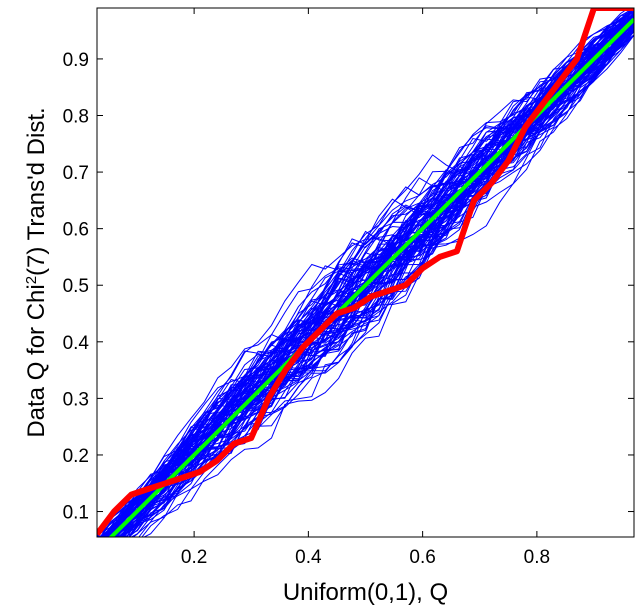  Describe the element at coordinates (76, 286) in the screenshot. I see `y-tick-label: 0.5` at that location.